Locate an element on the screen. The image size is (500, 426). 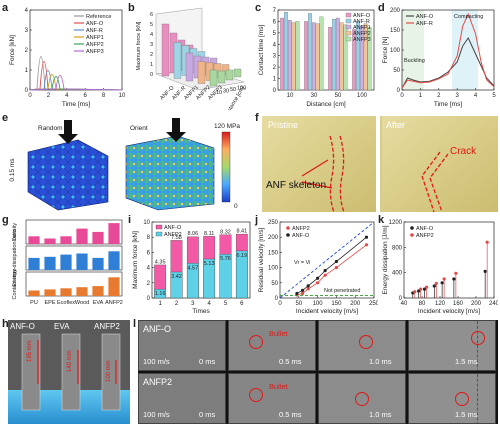
panel-d-line-ANF-R is located at coordinates (448, 50).